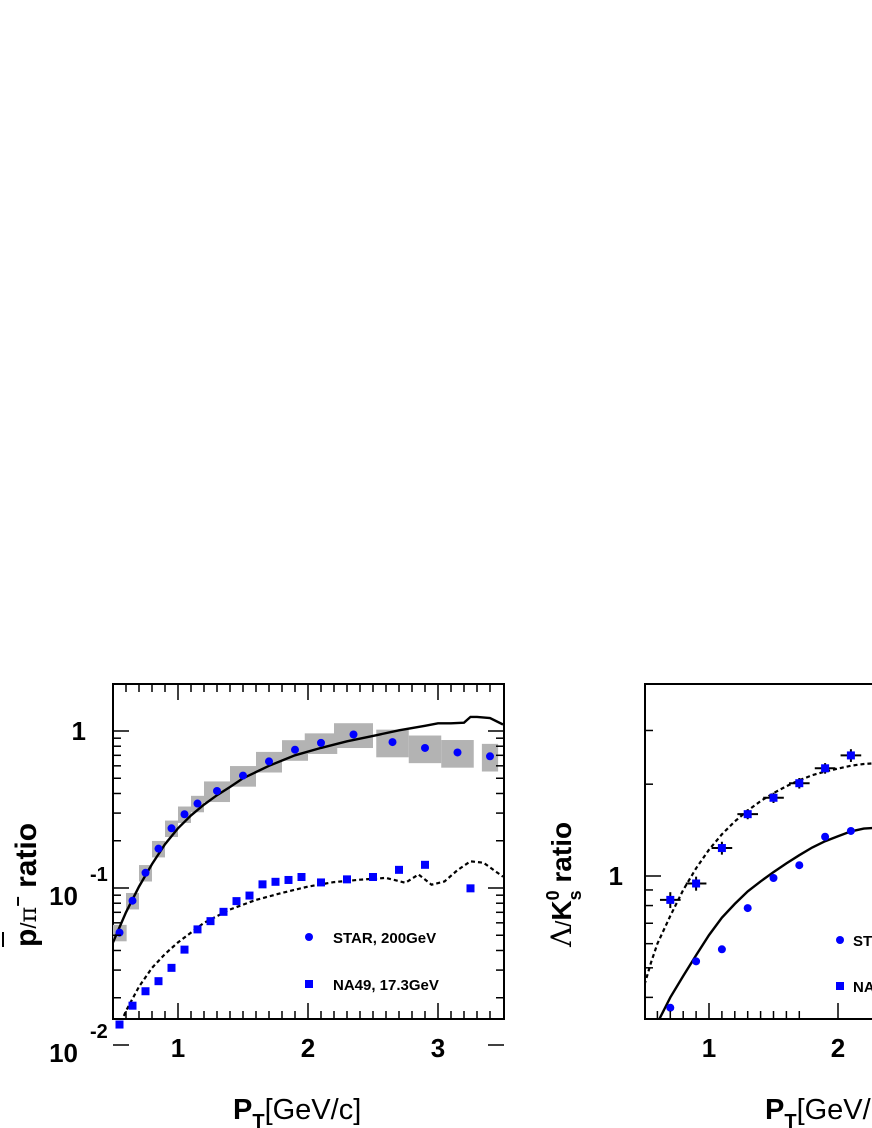  Describe the element at coordinates (28, 925) in the screenshot. I see `left-ylabel-slash: /` at that location.